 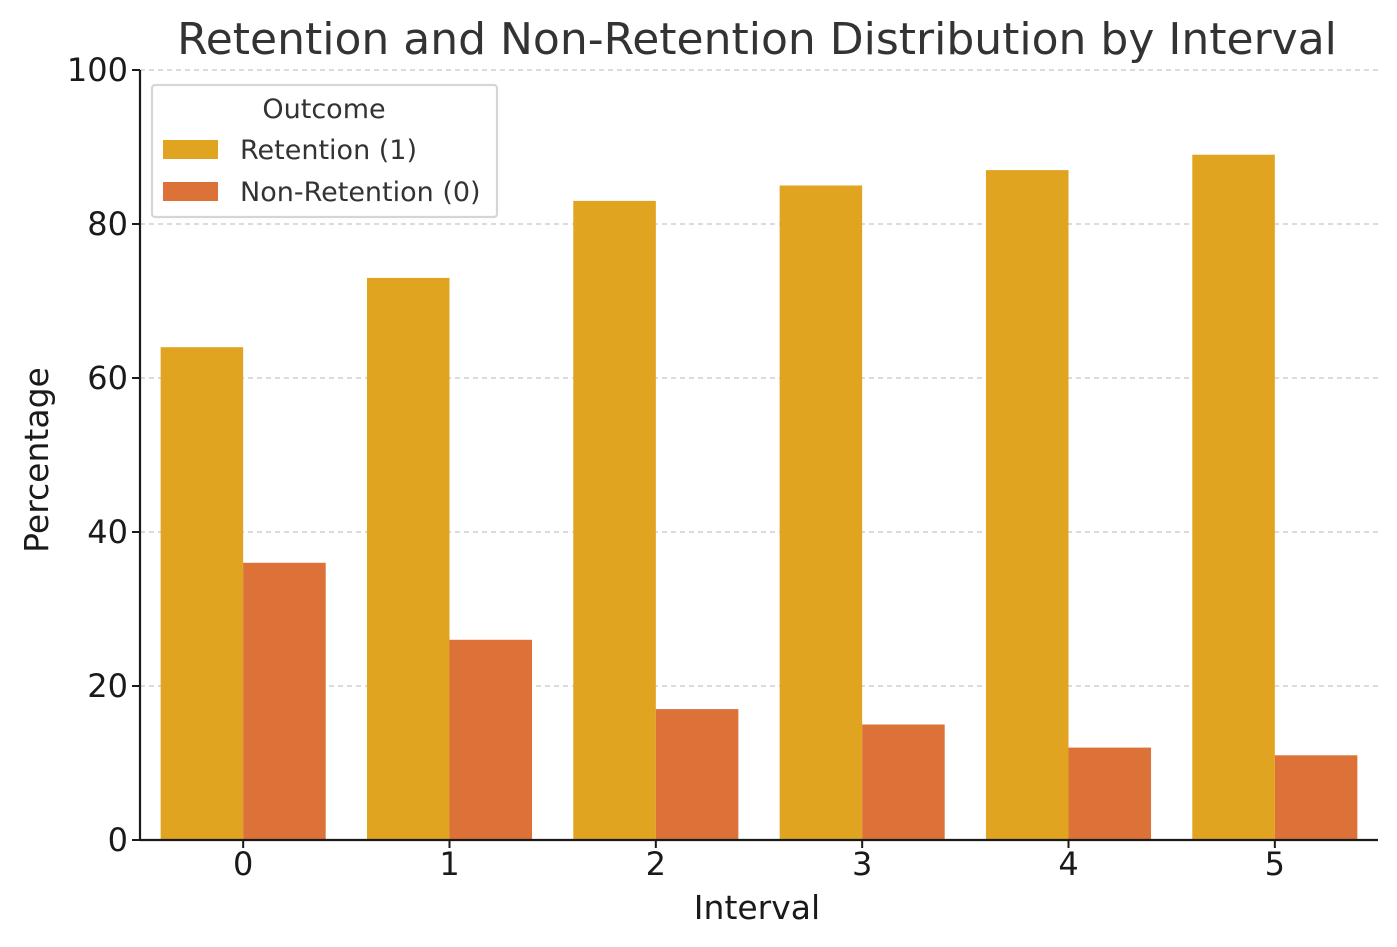 What do you see at coordinates (107, 378) in the screenshot?
I see `y-tick-label-60: 60` at bounding box center [107, 378].